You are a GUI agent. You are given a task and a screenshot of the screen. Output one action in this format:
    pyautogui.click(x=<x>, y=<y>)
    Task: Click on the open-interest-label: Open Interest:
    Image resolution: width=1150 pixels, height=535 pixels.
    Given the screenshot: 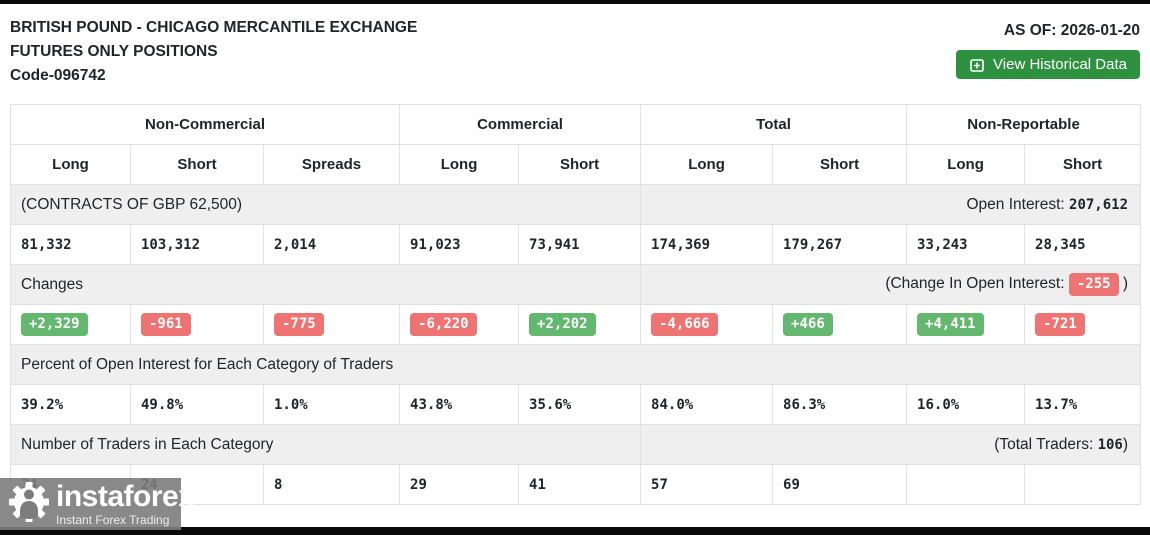 What is the action you would take?
    pyautogui.click(x=1018, y=204)
    